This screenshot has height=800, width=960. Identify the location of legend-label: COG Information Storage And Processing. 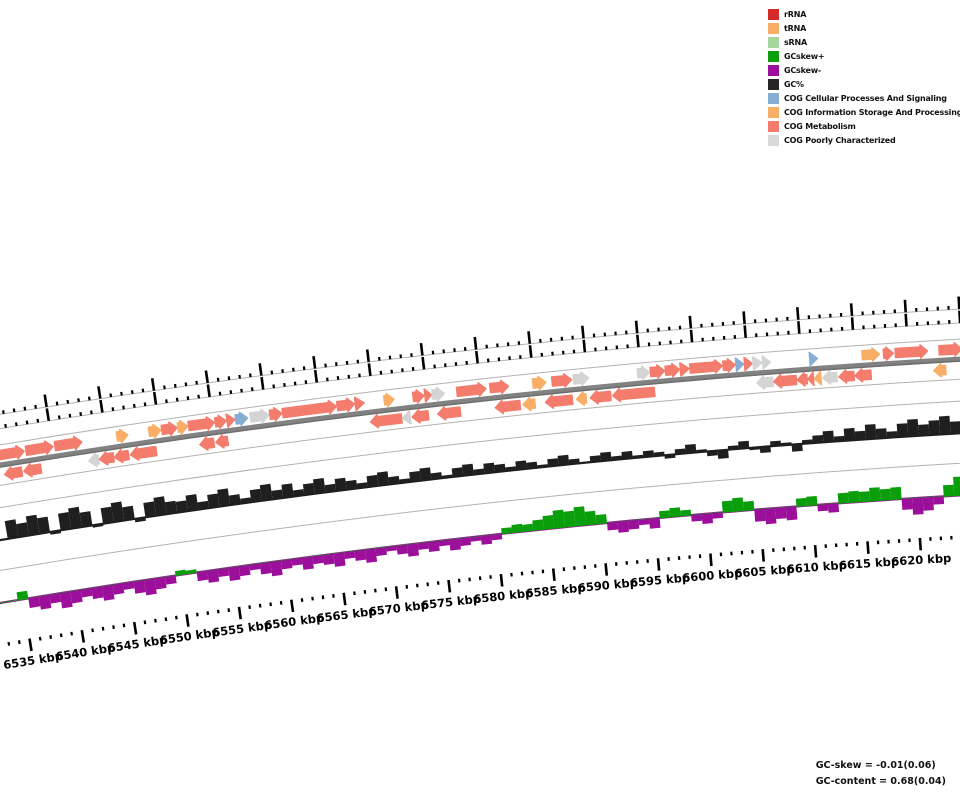
(872, 112).